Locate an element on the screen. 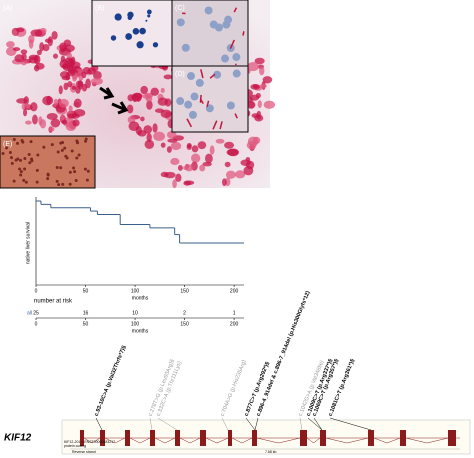 Image resolution: width=474 pixels, height=458 pixels. y-axis-label: native liver survival is located at coordinates (28, 243).